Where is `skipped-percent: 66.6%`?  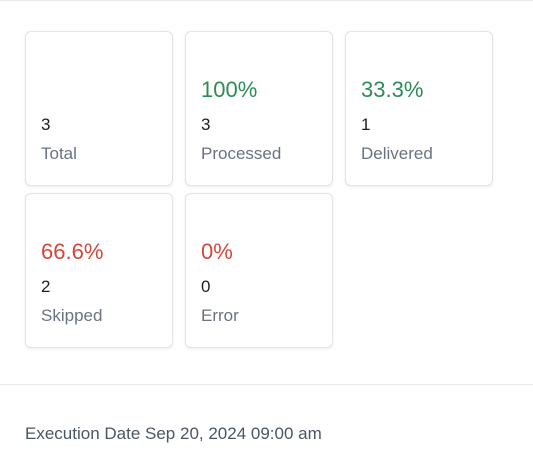 skipped-percent: 66.6% is located at coordinates (72, 251).